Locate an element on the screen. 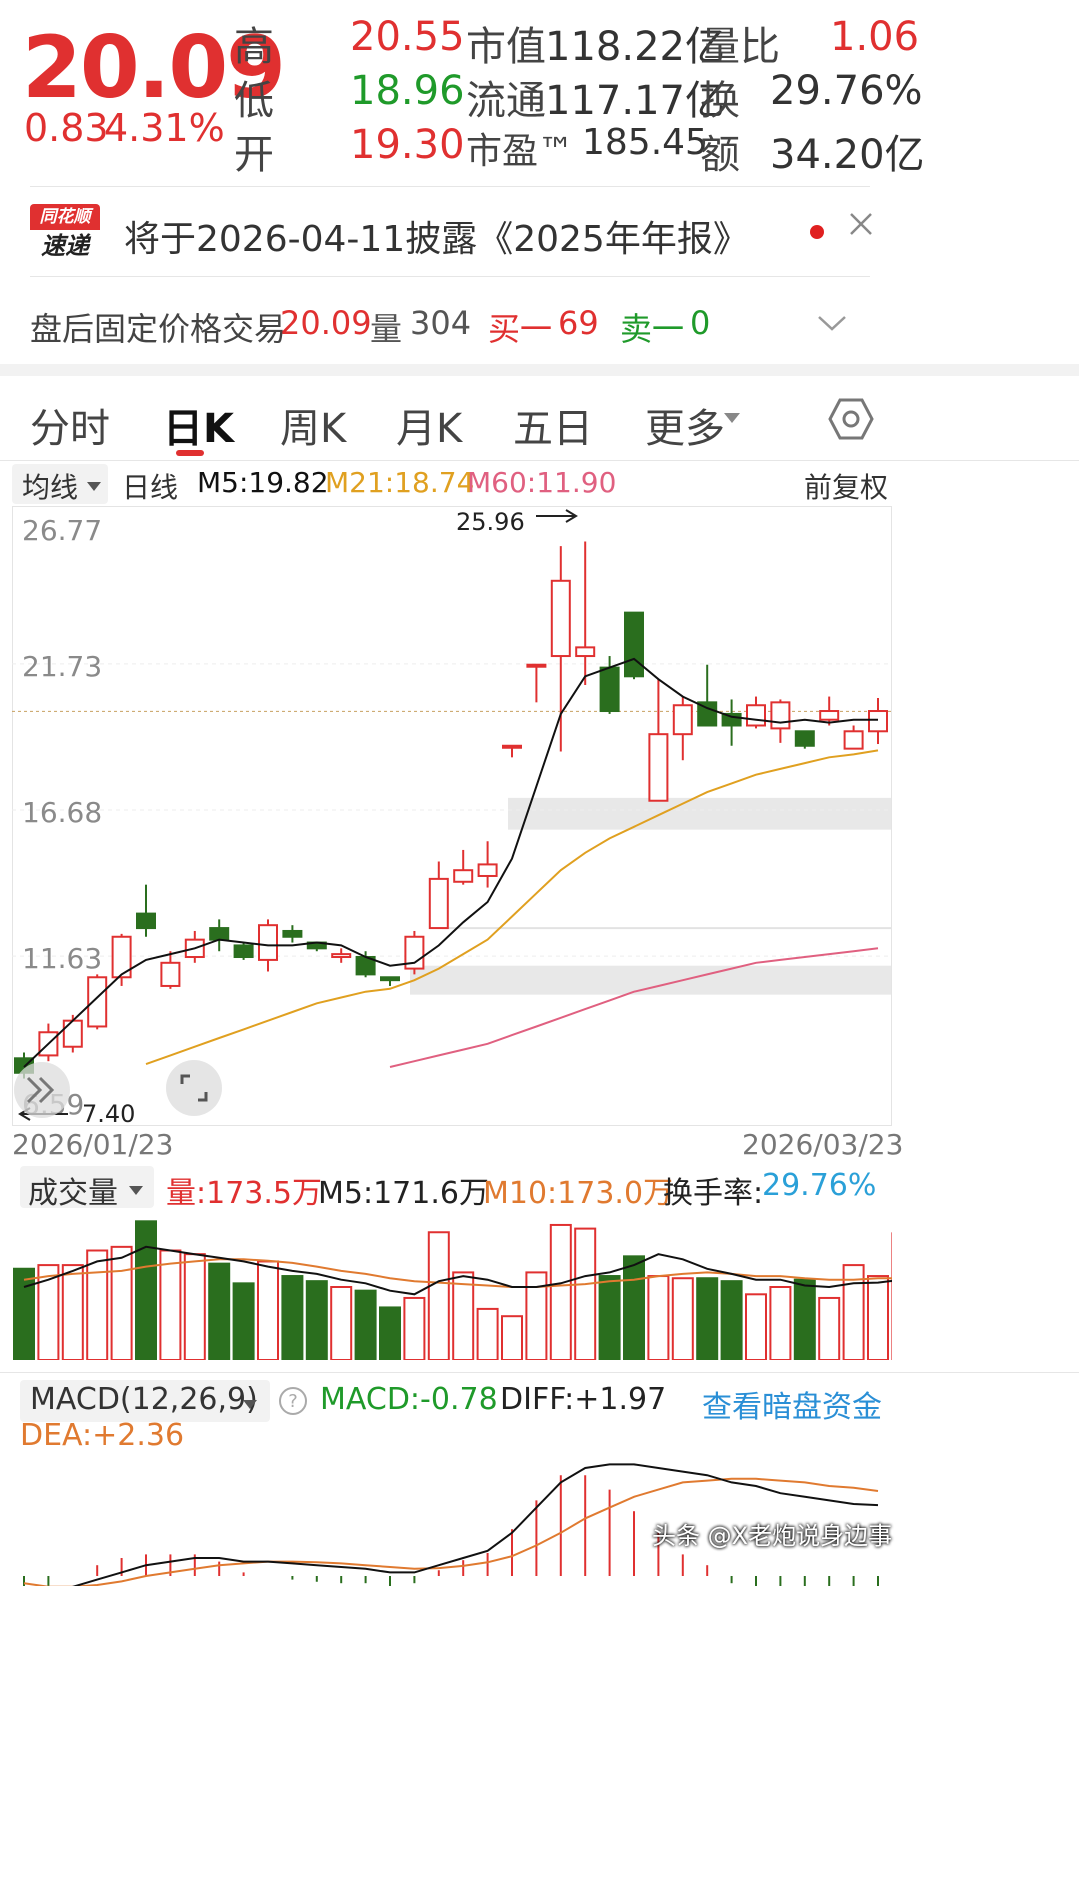 The image size is (1079, 1878). logo-bottom: 速递 is located at coordinates (65, 246).